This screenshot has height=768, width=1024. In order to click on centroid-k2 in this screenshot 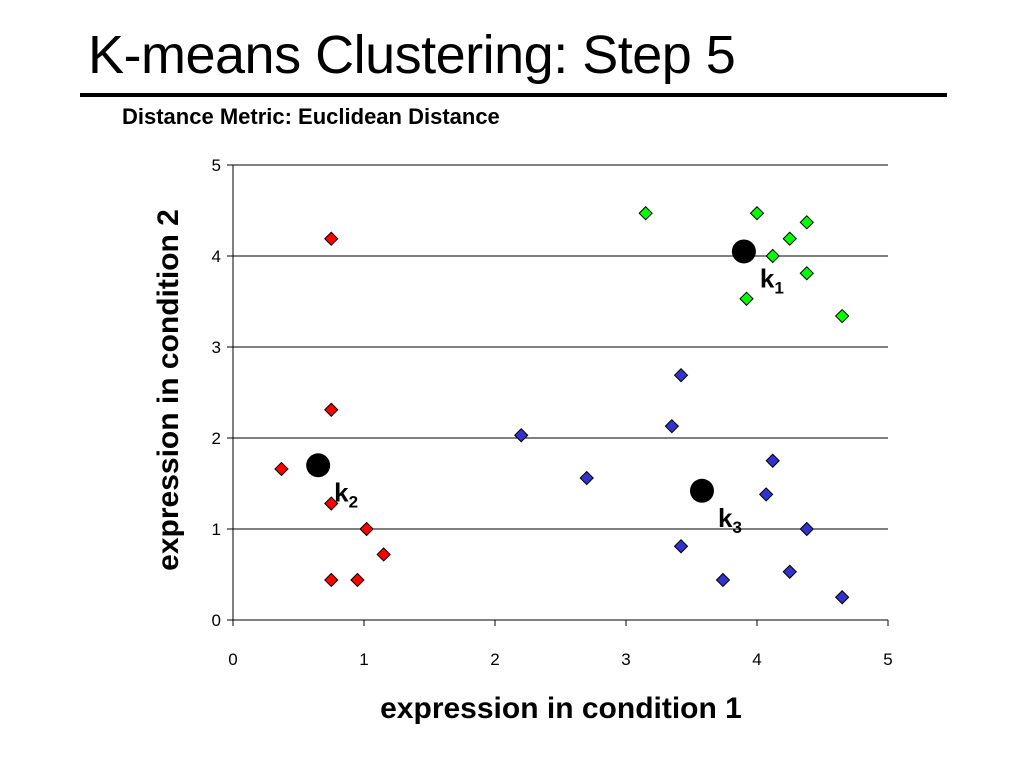, I will do `click(318, 465)`.